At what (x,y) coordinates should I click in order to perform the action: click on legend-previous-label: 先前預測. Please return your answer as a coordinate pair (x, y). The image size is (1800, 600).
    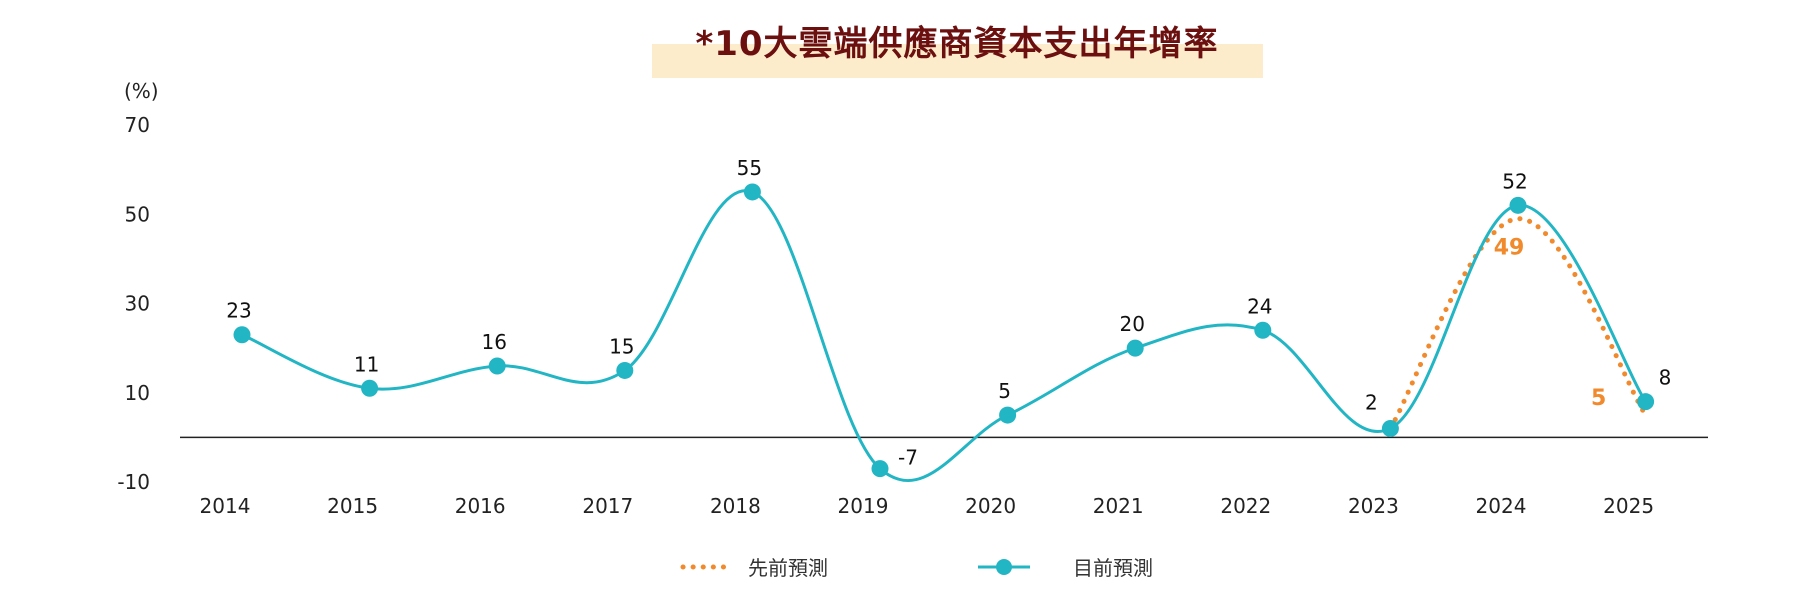
    Looking at the image, I should click on (788, 568).